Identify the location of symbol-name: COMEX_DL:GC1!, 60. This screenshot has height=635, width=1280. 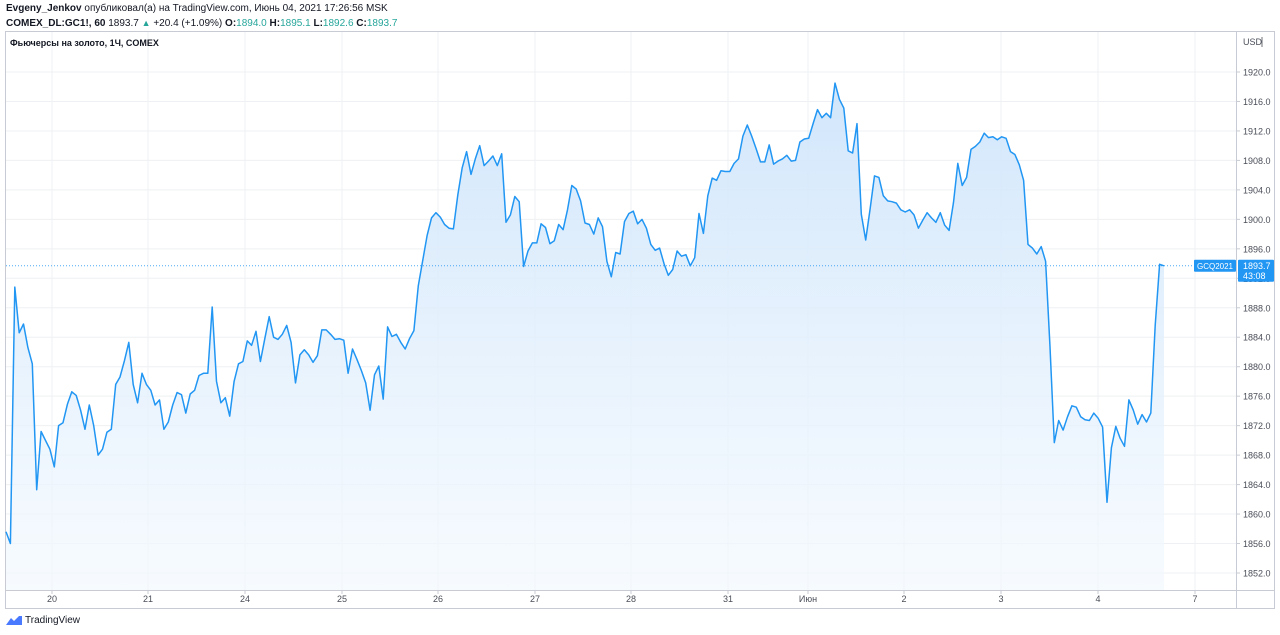
(56, 23).